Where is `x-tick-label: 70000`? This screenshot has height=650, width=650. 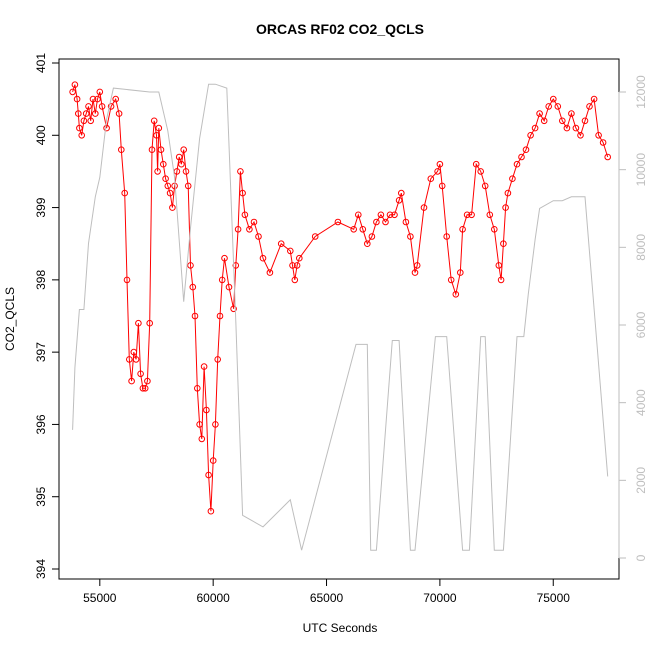 x-tick-label: 70000 is located at coordinates (440, 598).